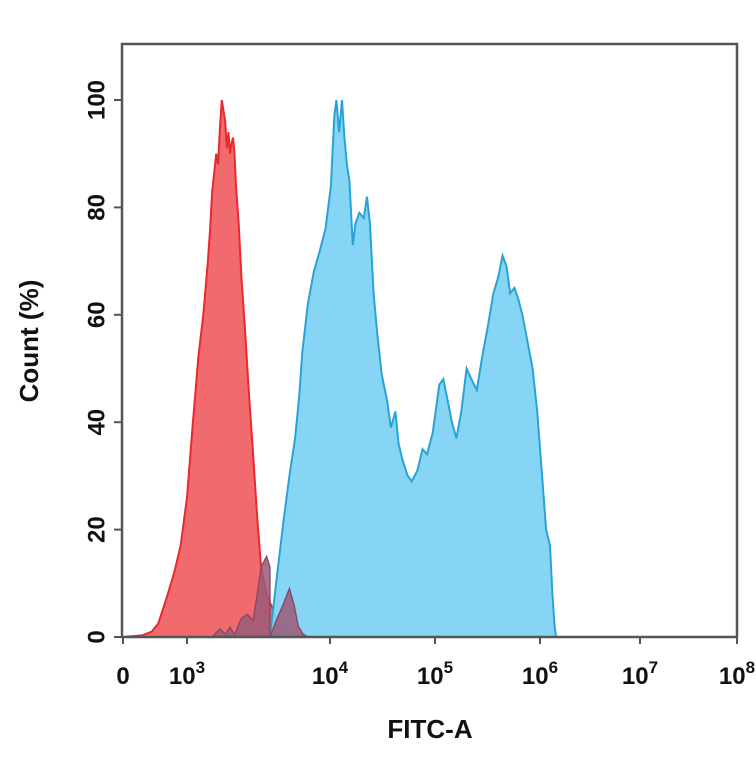 This screenshot has width=756, height=765. I want to click on x-axis-title: FITC-A, so click(429, 729).